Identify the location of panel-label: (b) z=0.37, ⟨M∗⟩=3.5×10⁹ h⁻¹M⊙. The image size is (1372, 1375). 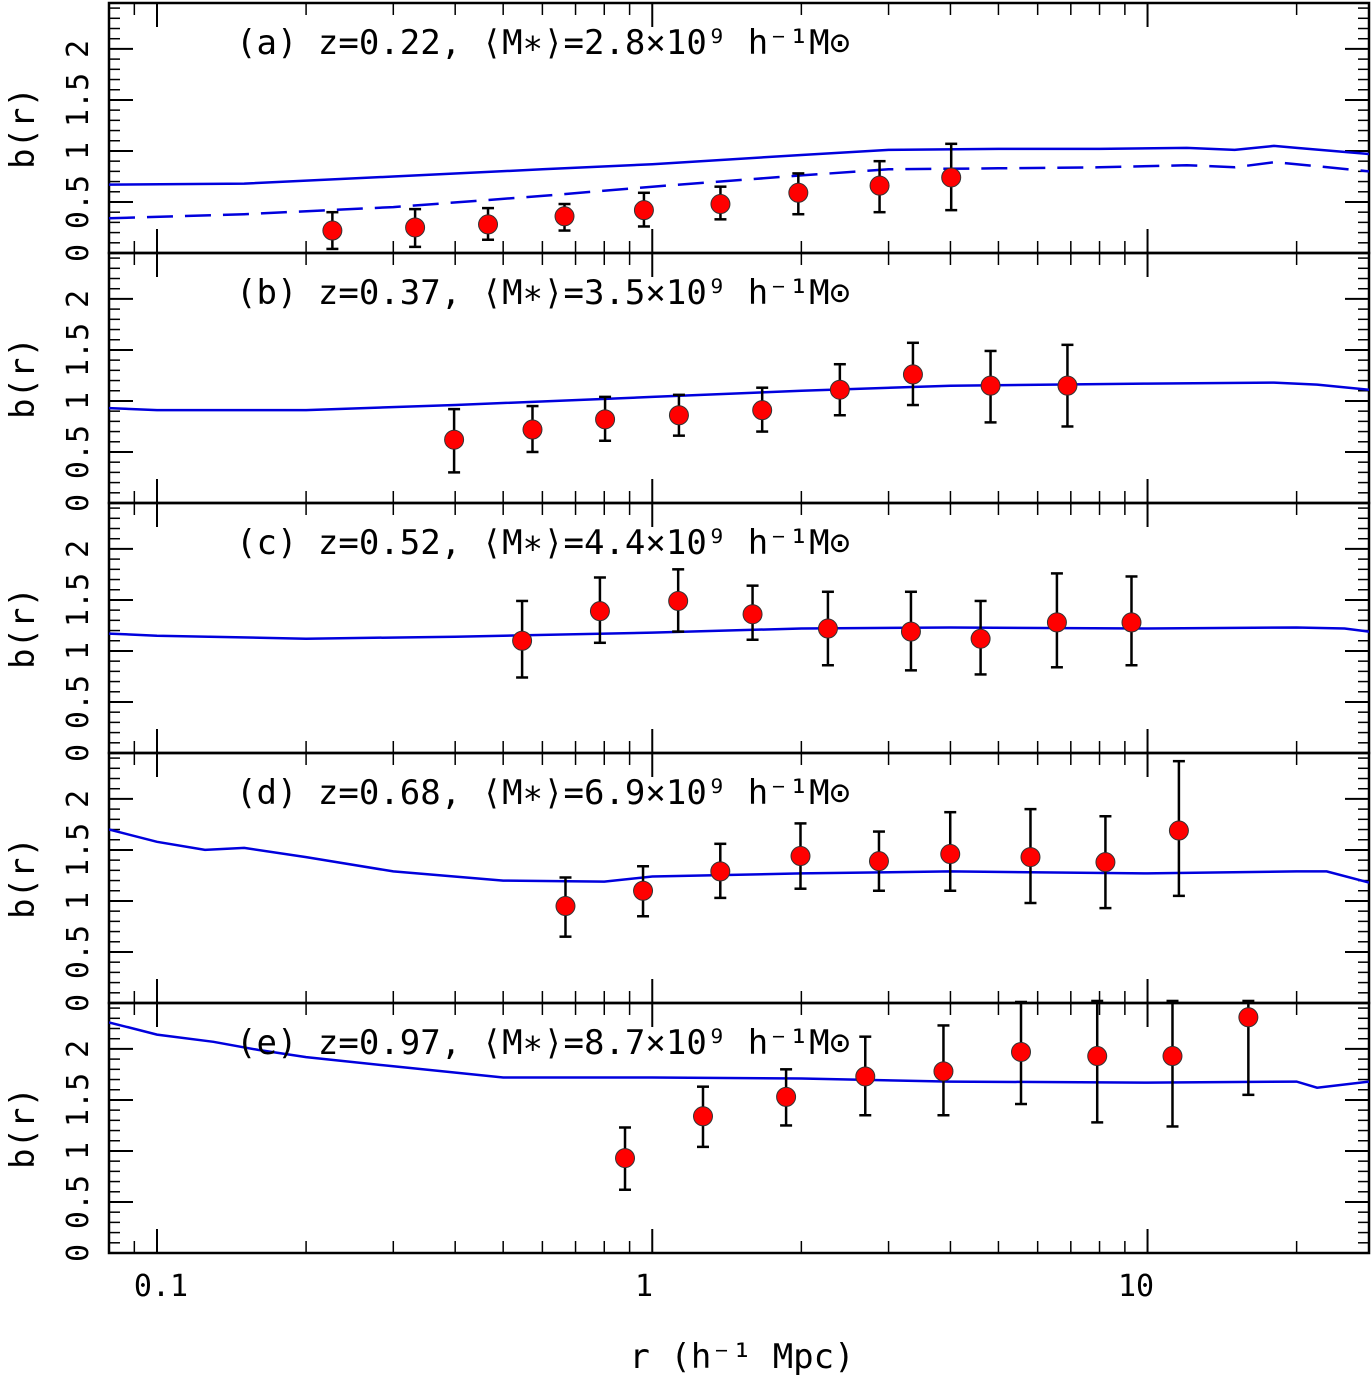
(543, 293).